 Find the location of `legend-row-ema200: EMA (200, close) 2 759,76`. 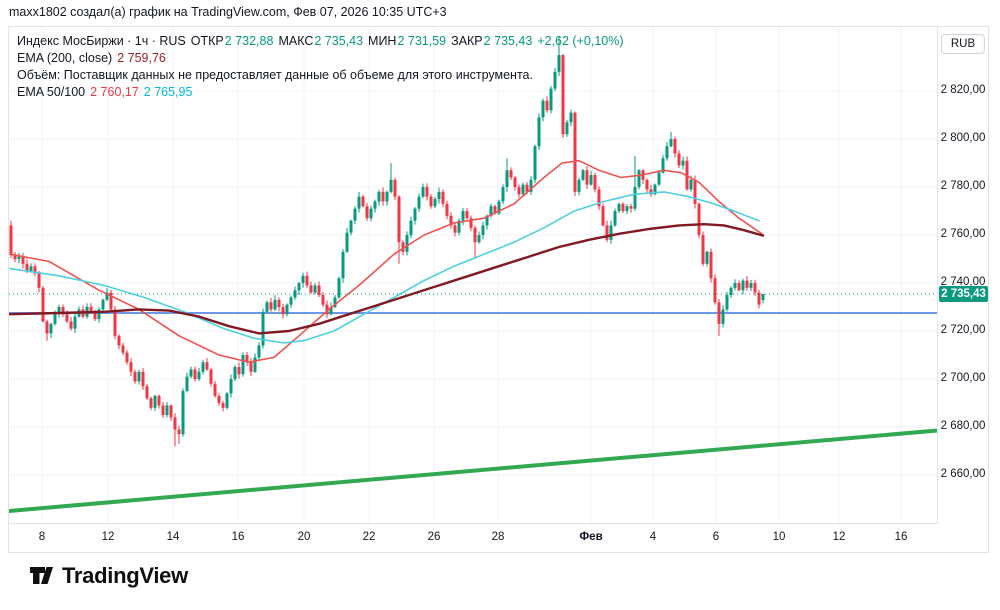

legend-row-ema200: EMA (200, close) 2 759,76 is located at coordinates (320, 58).